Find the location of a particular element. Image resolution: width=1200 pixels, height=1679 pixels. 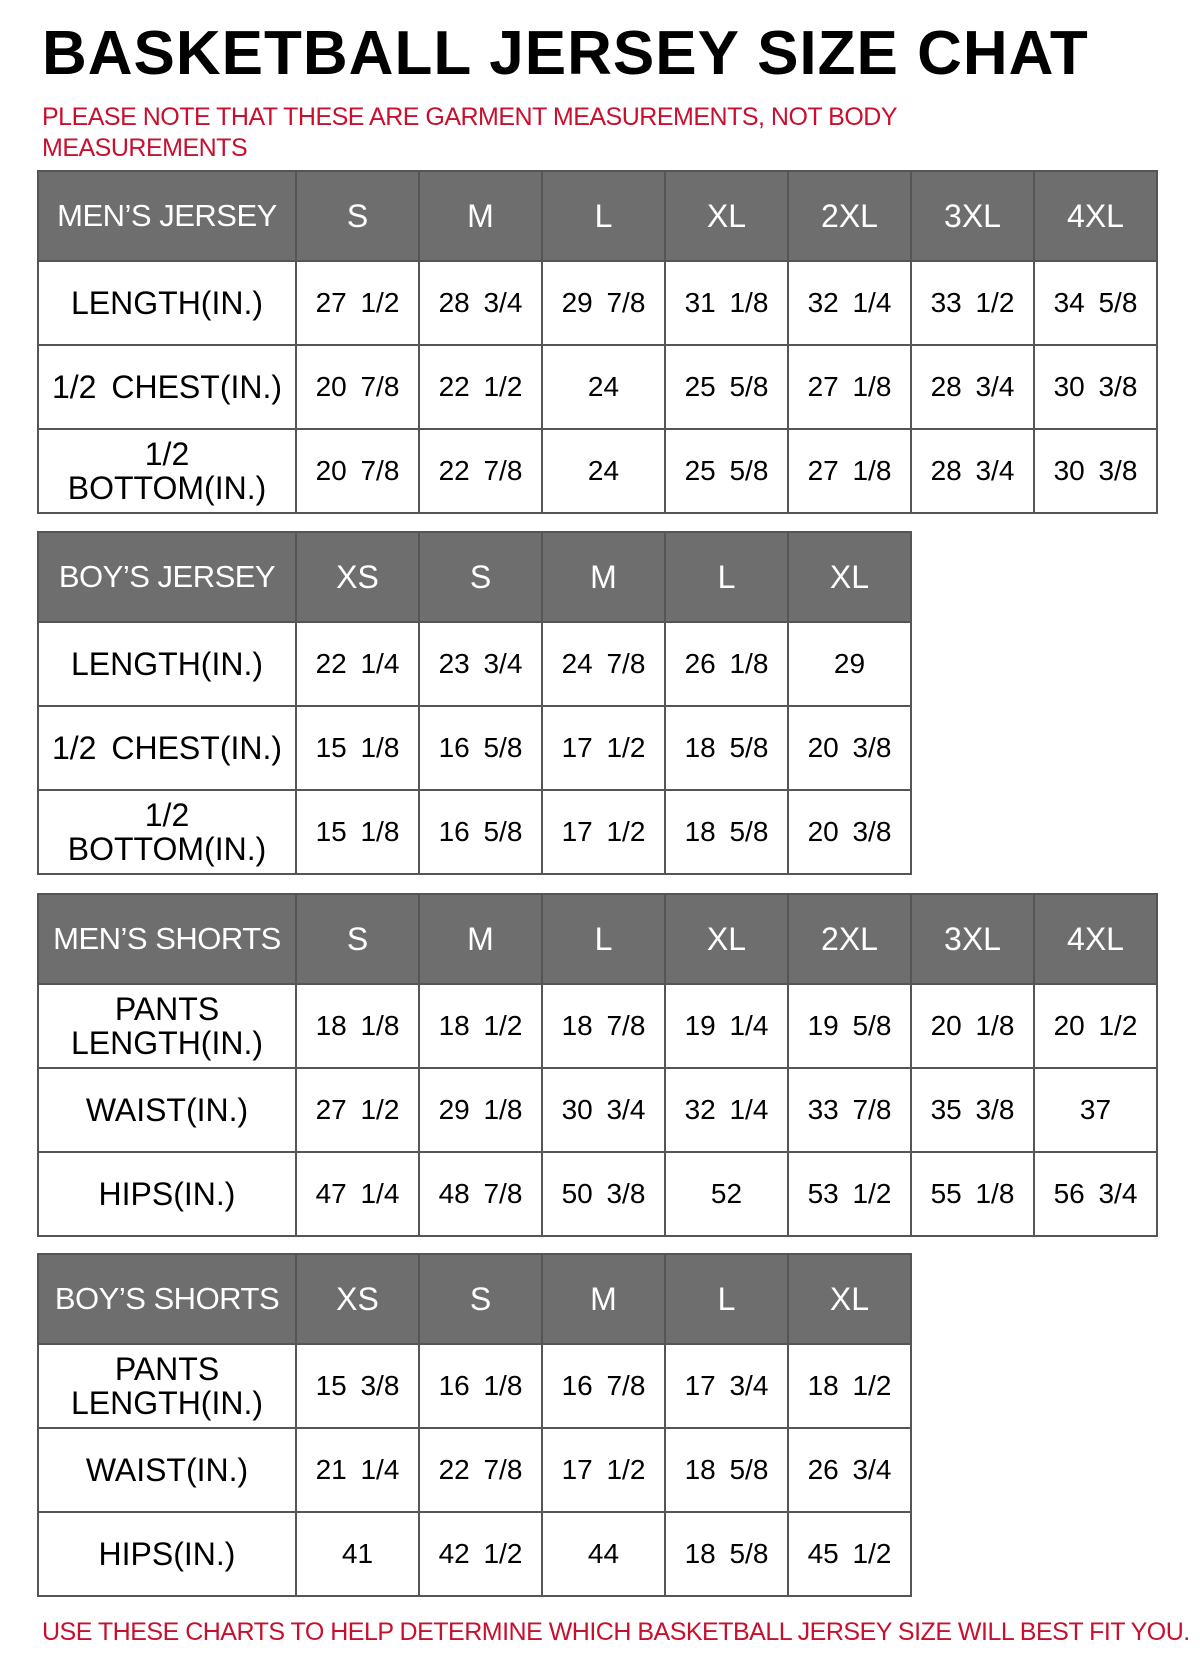

measurement-cell: 15 1/8 is located at coordinates (357, 832).